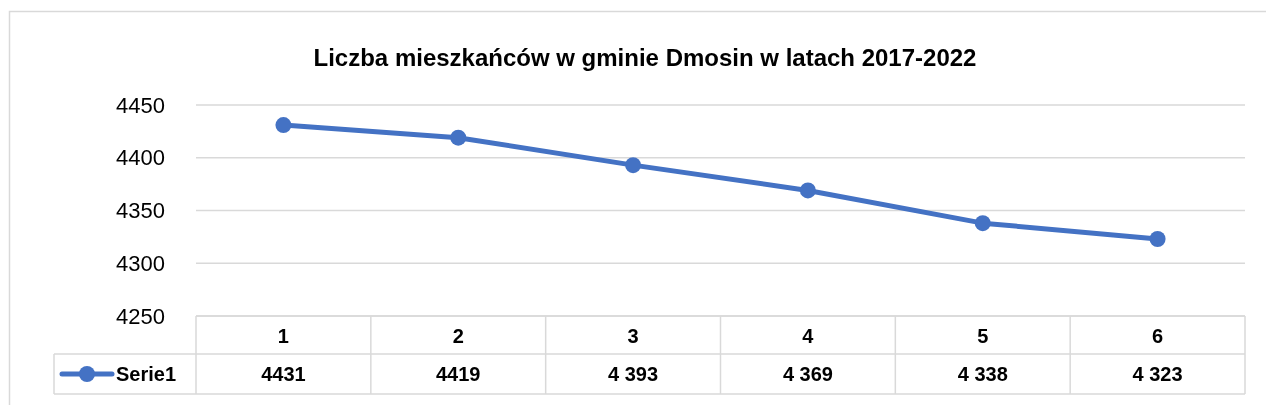 The width and height of the screenshot is (1266, 405). I want to click on x-tick-label: 3, so click(633, 336).